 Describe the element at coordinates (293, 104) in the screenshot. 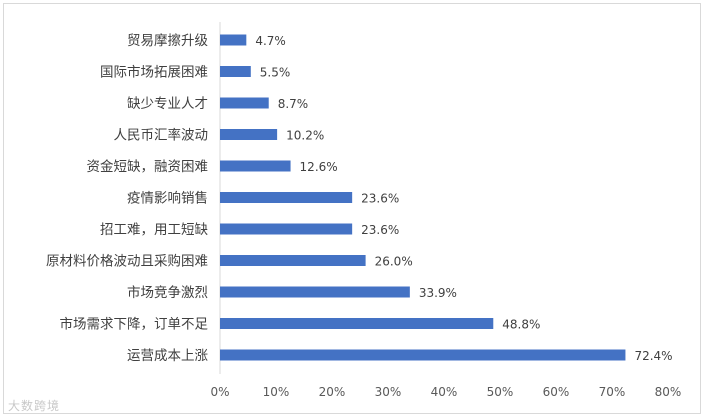

I see `value-label: 8.7%` at that location.